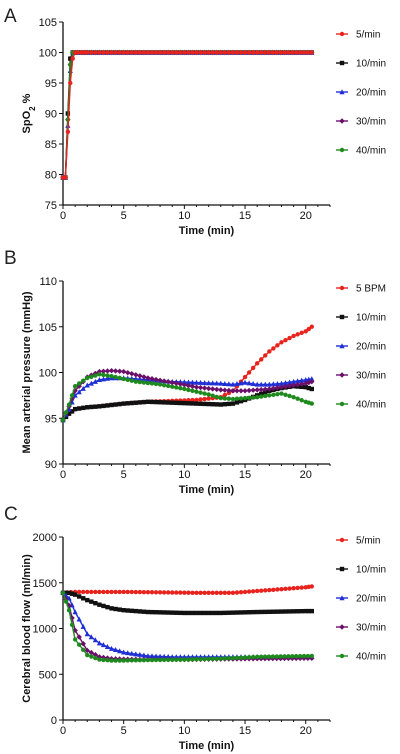 Image resolution: width=400 pixels, height=754 pixels. What do you see at coordinates (187, 115) in the screenshot?
I see `series-line` at bounding box center [187, 115].